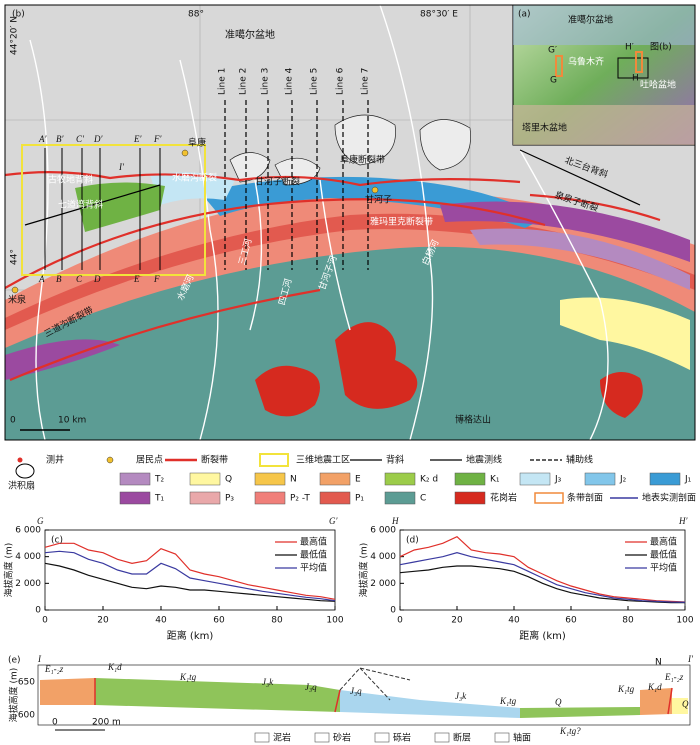 This screenshot has width=700, height=745. What do you see at coordinates (290, 81) in the screenshot?
I see `line-label: Line 4` at bounding box center [290, 81].